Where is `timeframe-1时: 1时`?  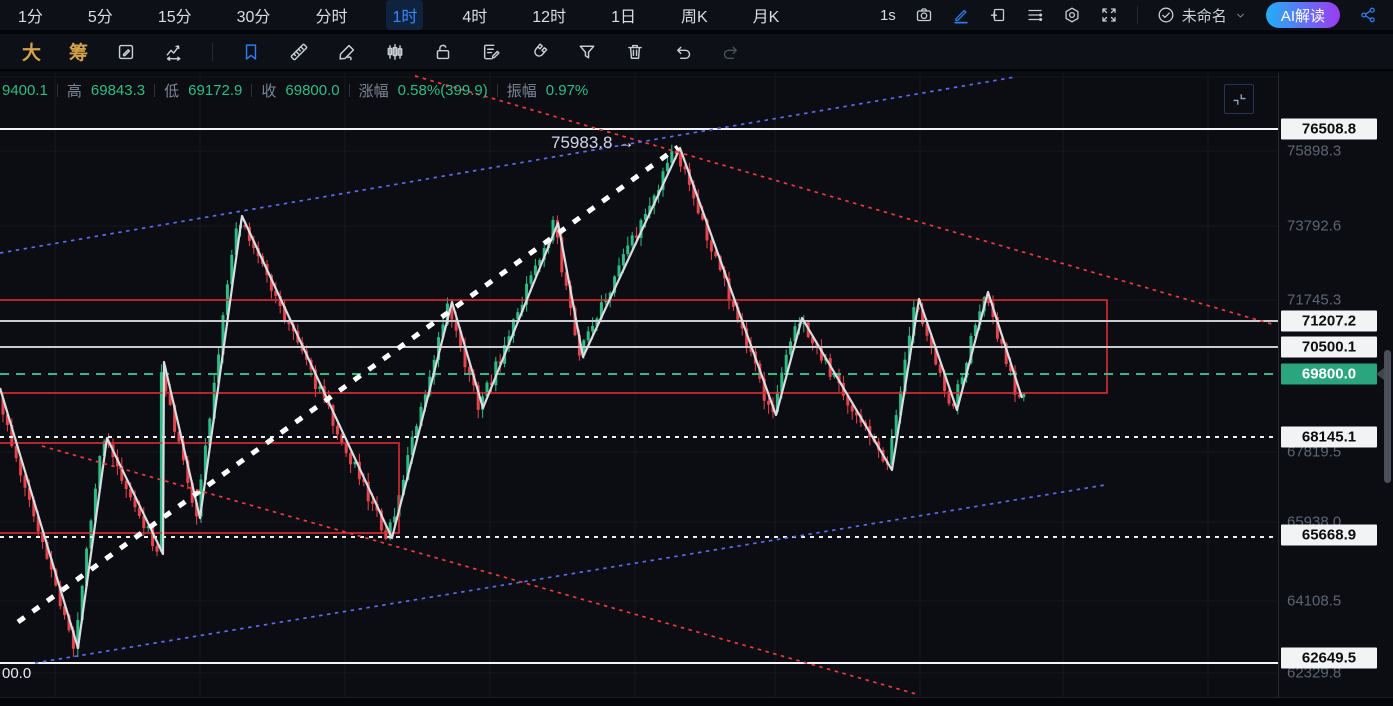 timeframe-1时: 1时 is located at coordinates (405, 15).